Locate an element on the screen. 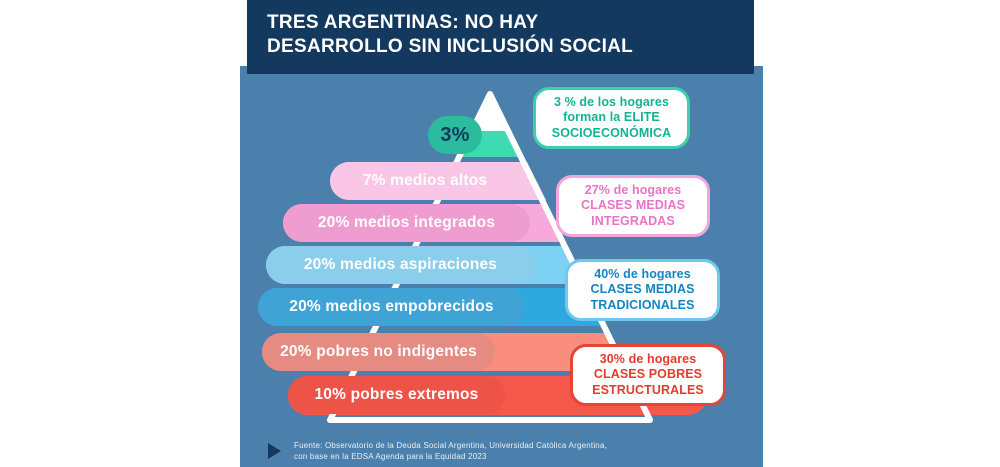 The height and width of the screenshot is (467, 1000). callout-line: CLASES POBRES is located at coordinates (648, 374).